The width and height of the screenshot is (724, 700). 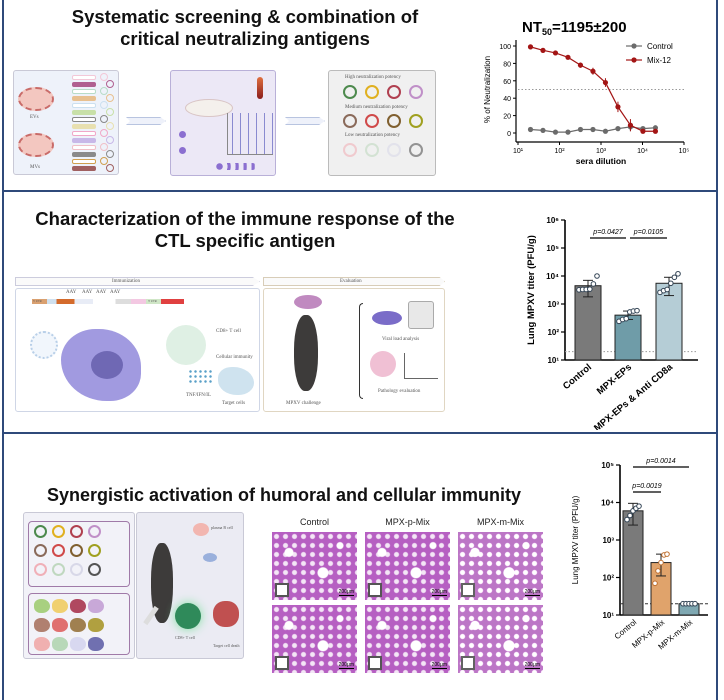 What do you see at coordinates (552, 220) in the screenshot?
I see `y-tick-label: 10⁶` at bounding box center [552, 220].